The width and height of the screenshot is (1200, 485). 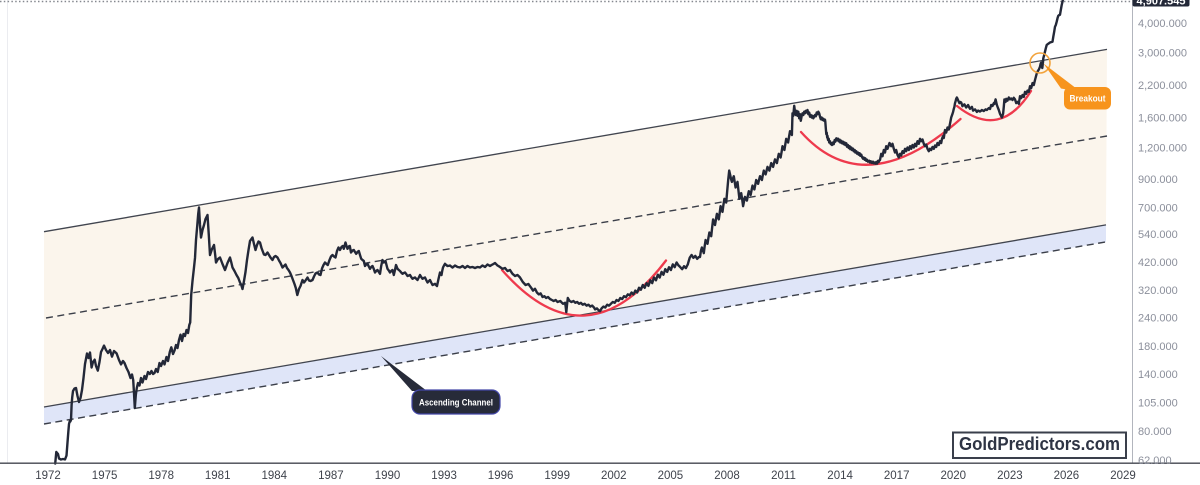 What do you see at coordinates (727, 475) in the screenshot?
I see `svg-text: 2008` at bounding box center [727, 475].